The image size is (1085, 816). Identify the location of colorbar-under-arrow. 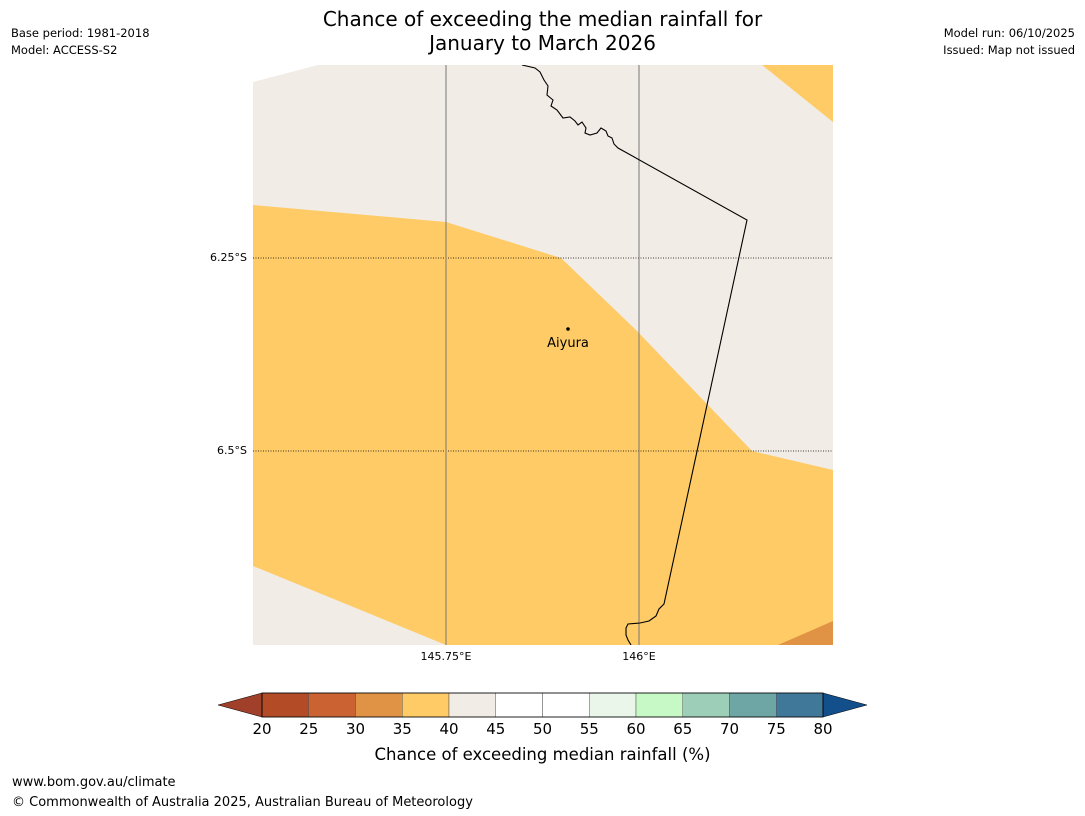
(240, 705).